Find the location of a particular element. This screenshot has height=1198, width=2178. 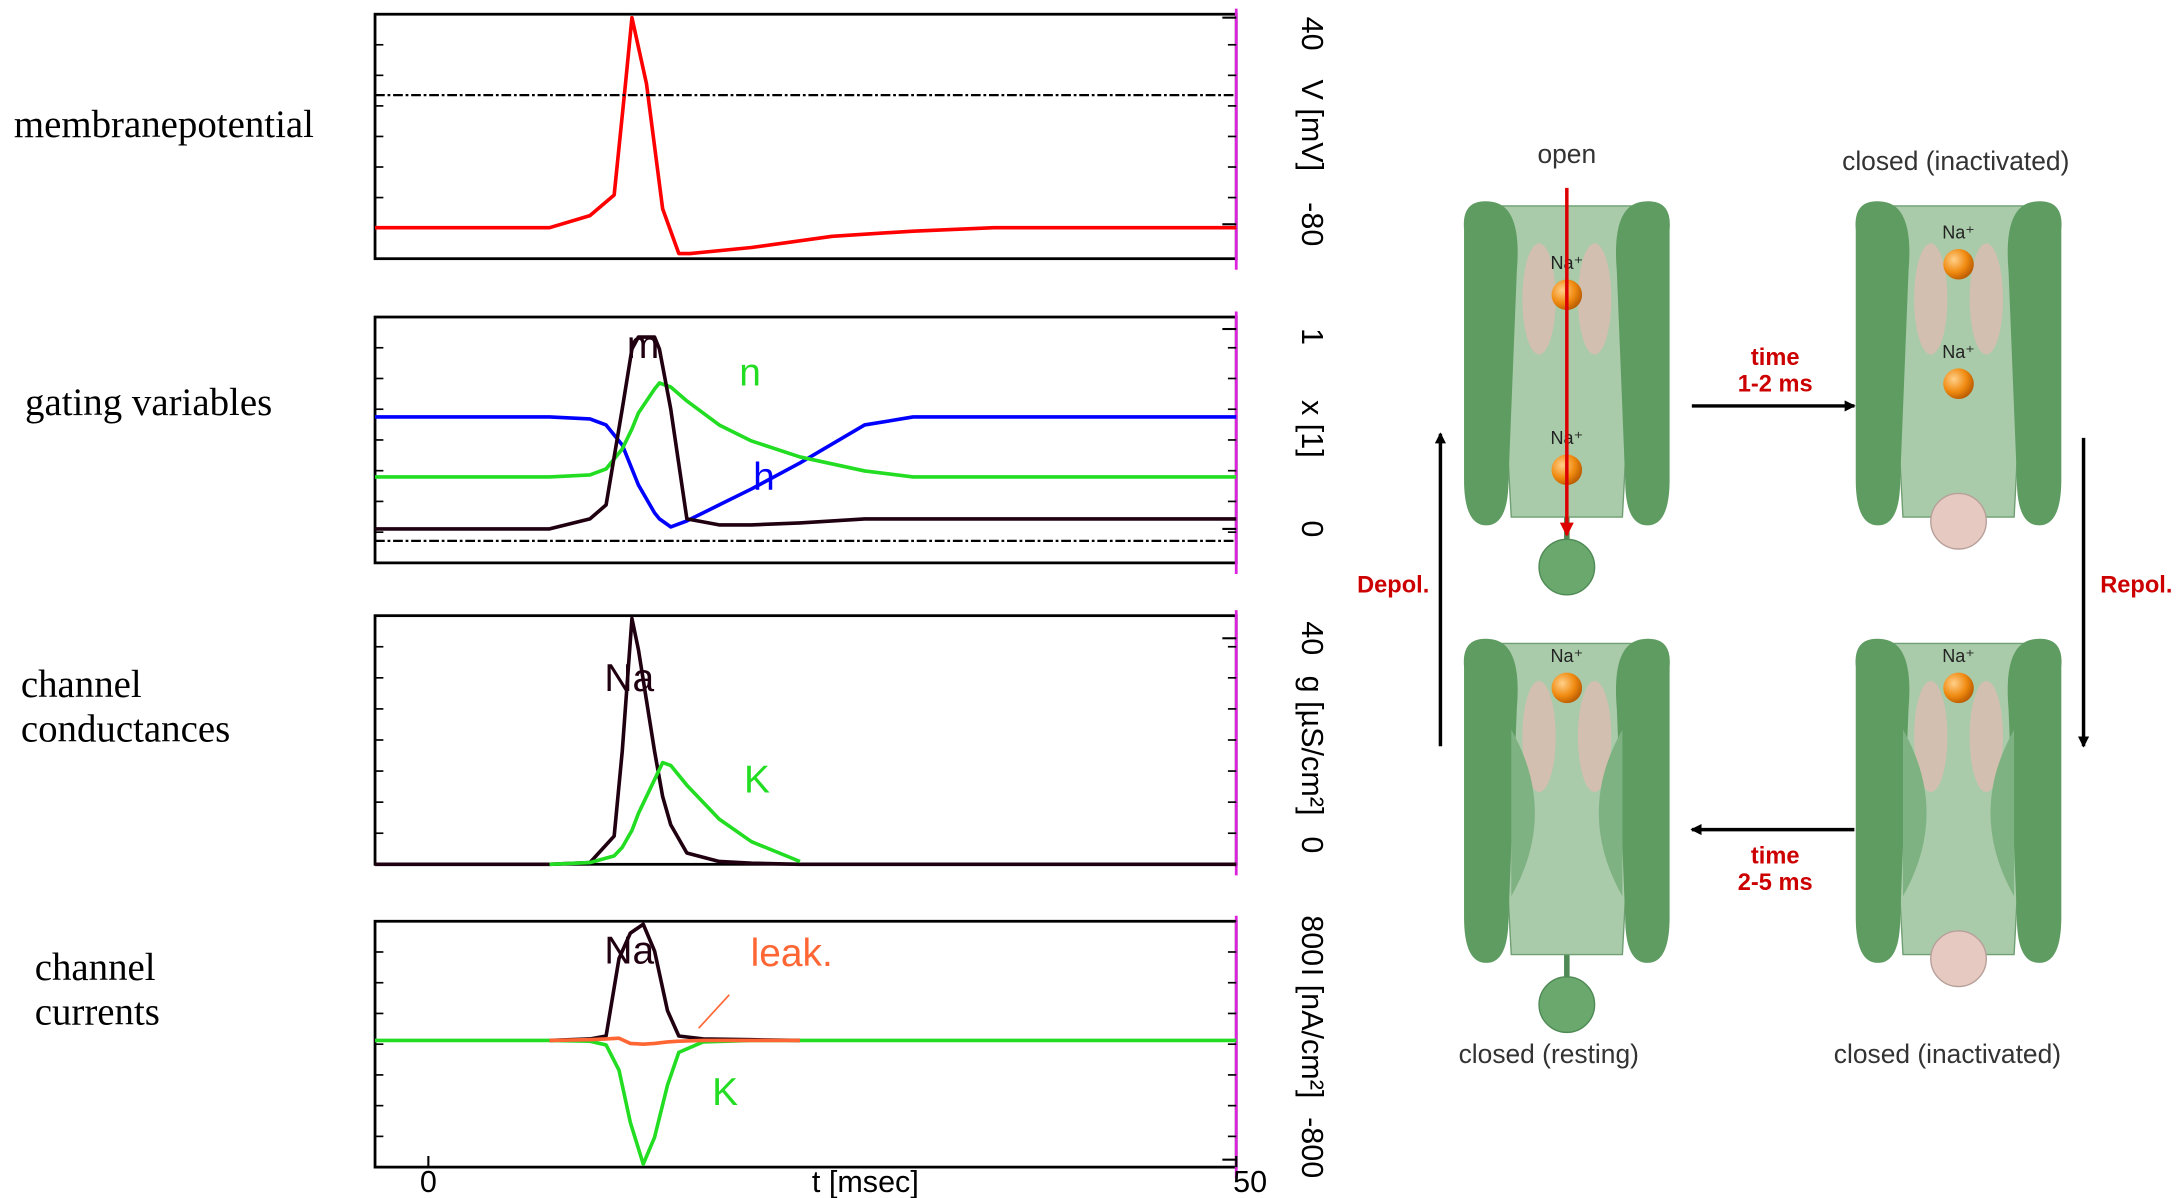

panel-title: channel currents is located at coordinates (97, 989).